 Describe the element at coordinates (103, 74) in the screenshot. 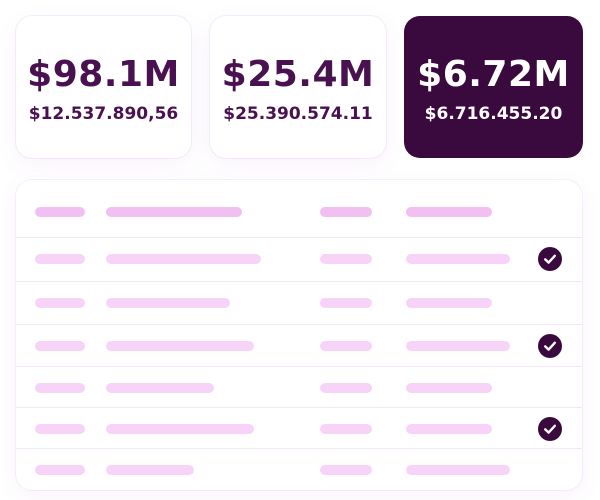

I see `stat-value-short: $98.1M` at that location.